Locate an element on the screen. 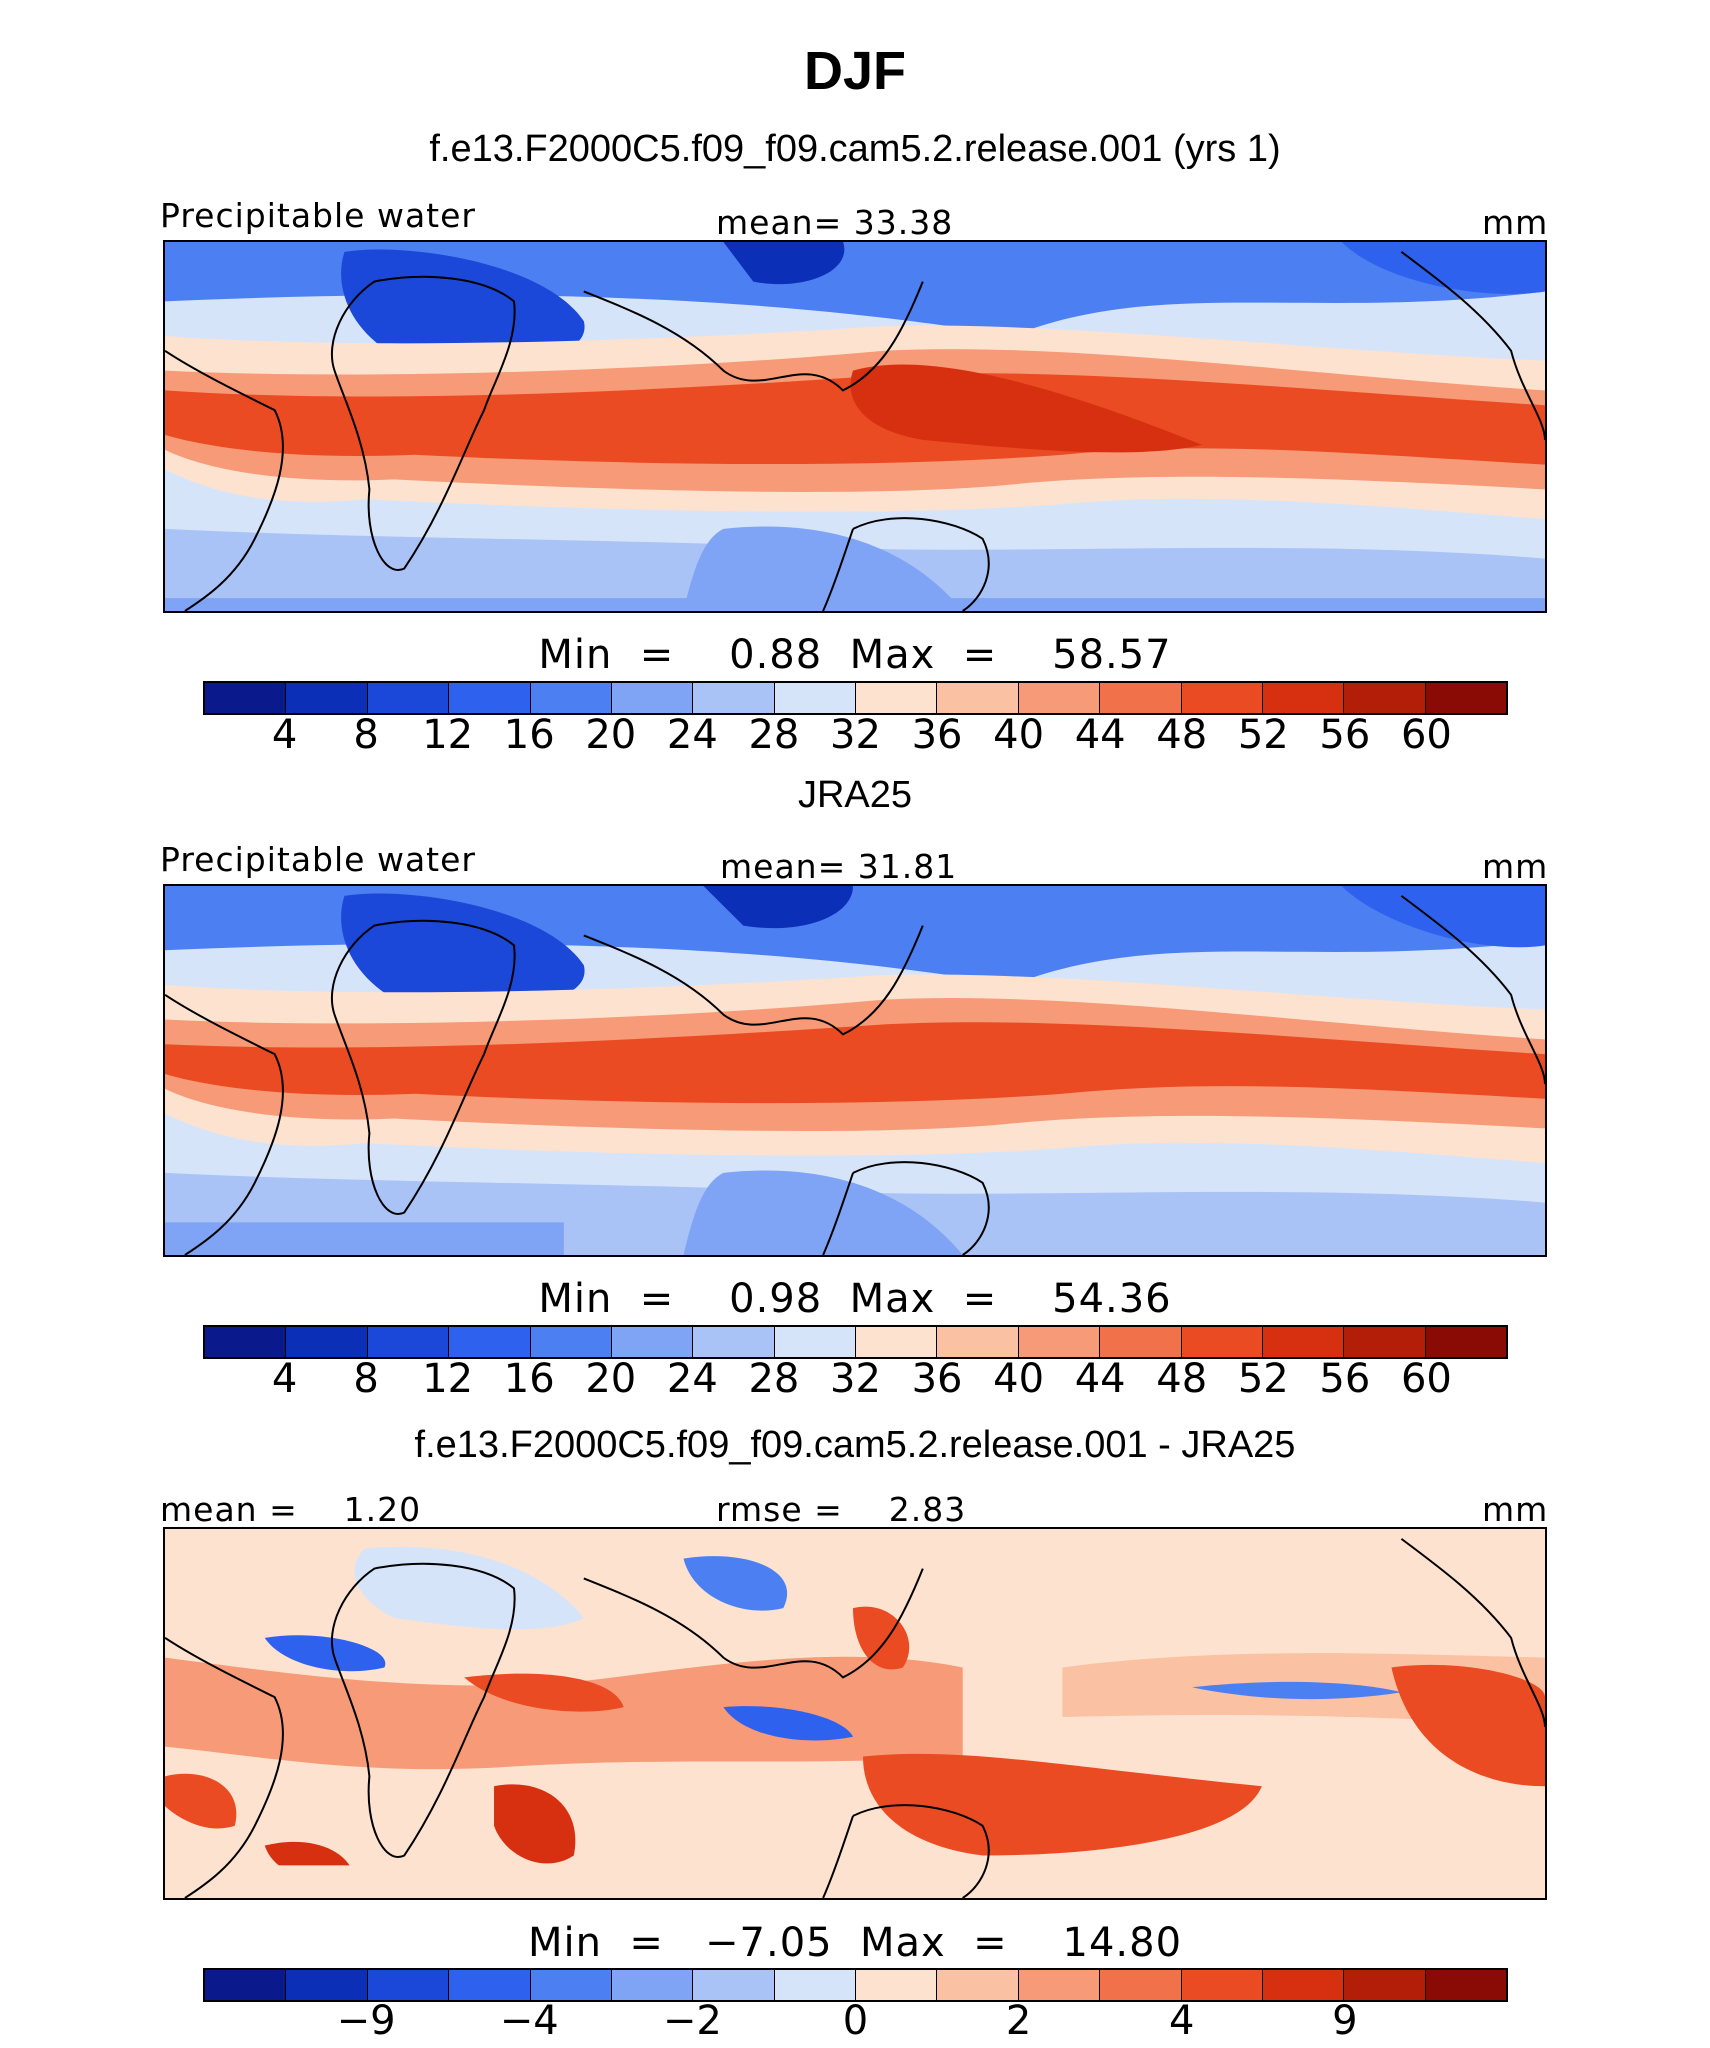  panel-3-colorbar-ticks: −9 −4 −2 0 2 4 9 is located at coordinates (855, 2023).